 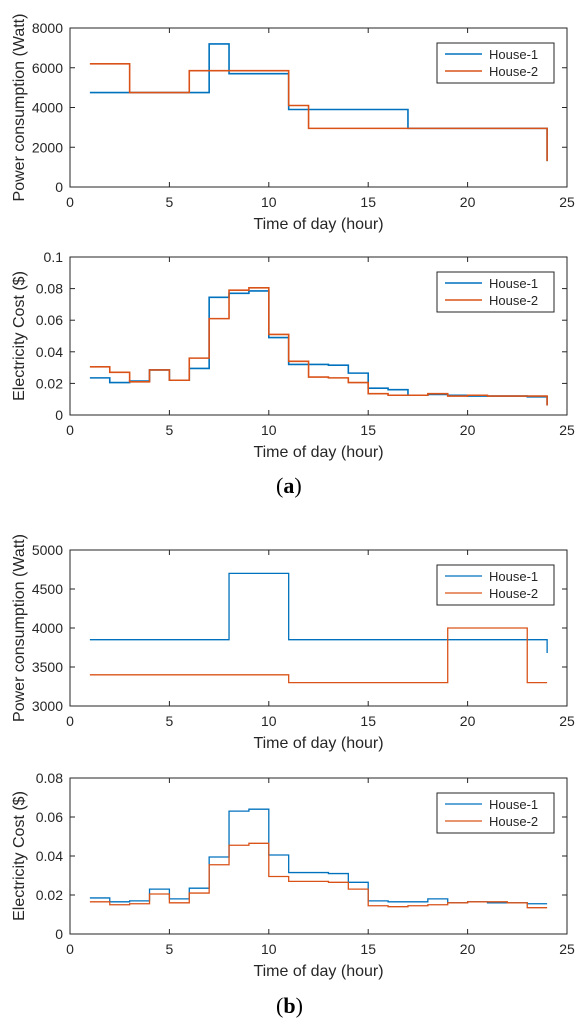 I want to click on y-tick-label: 4500, so click(x=47, y=589).